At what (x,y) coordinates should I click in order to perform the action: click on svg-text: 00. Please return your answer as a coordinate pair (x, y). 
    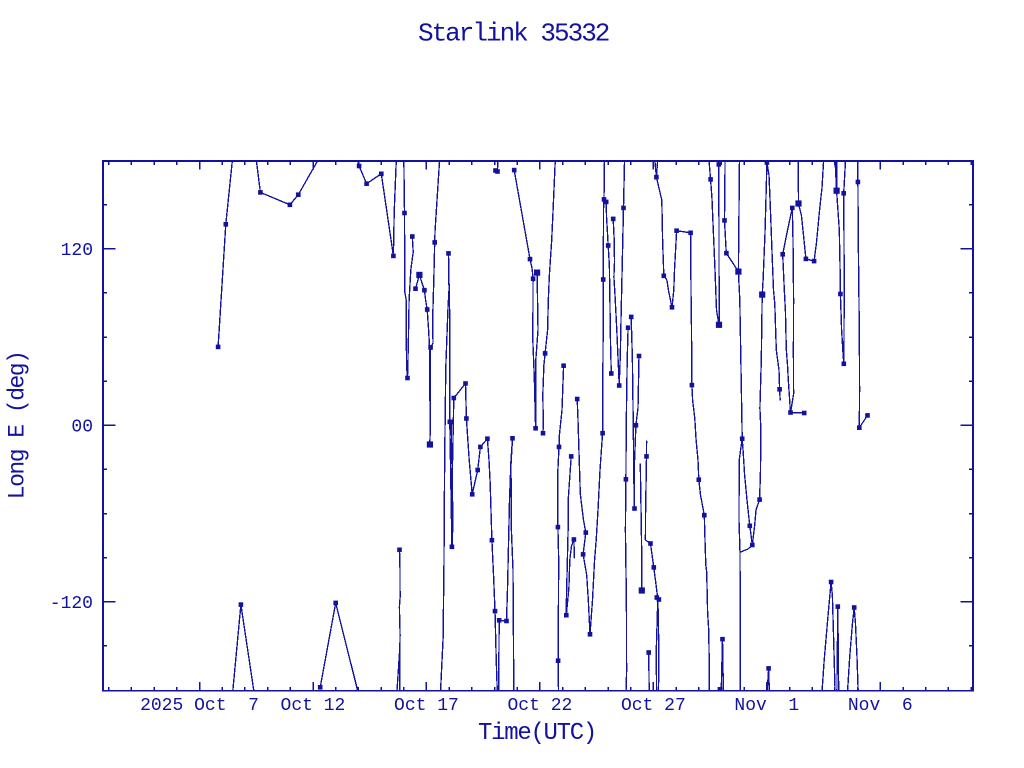
    Looking at the image, I should click on (82, 428).